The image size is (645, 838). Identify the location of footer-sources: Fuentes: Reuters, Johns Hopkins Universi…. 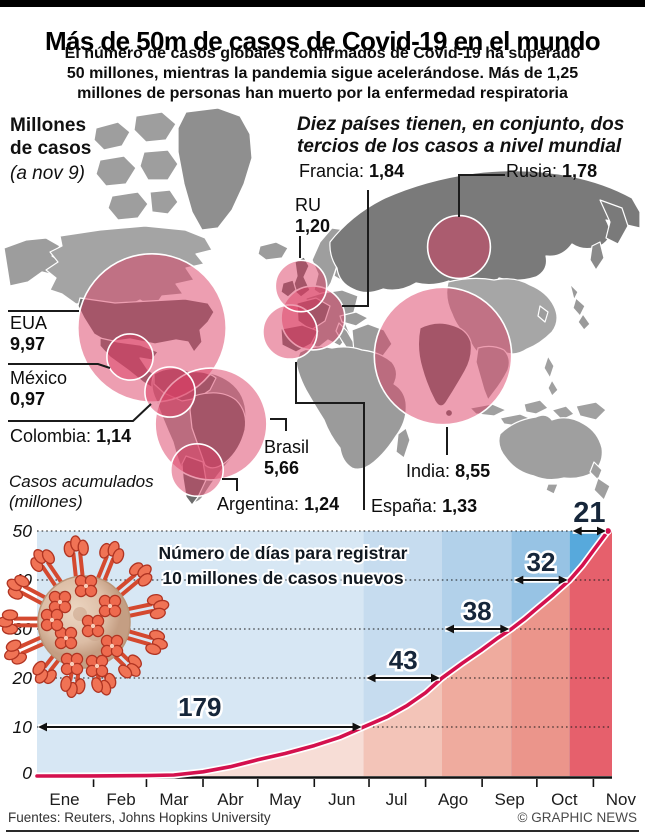
(139, 817).